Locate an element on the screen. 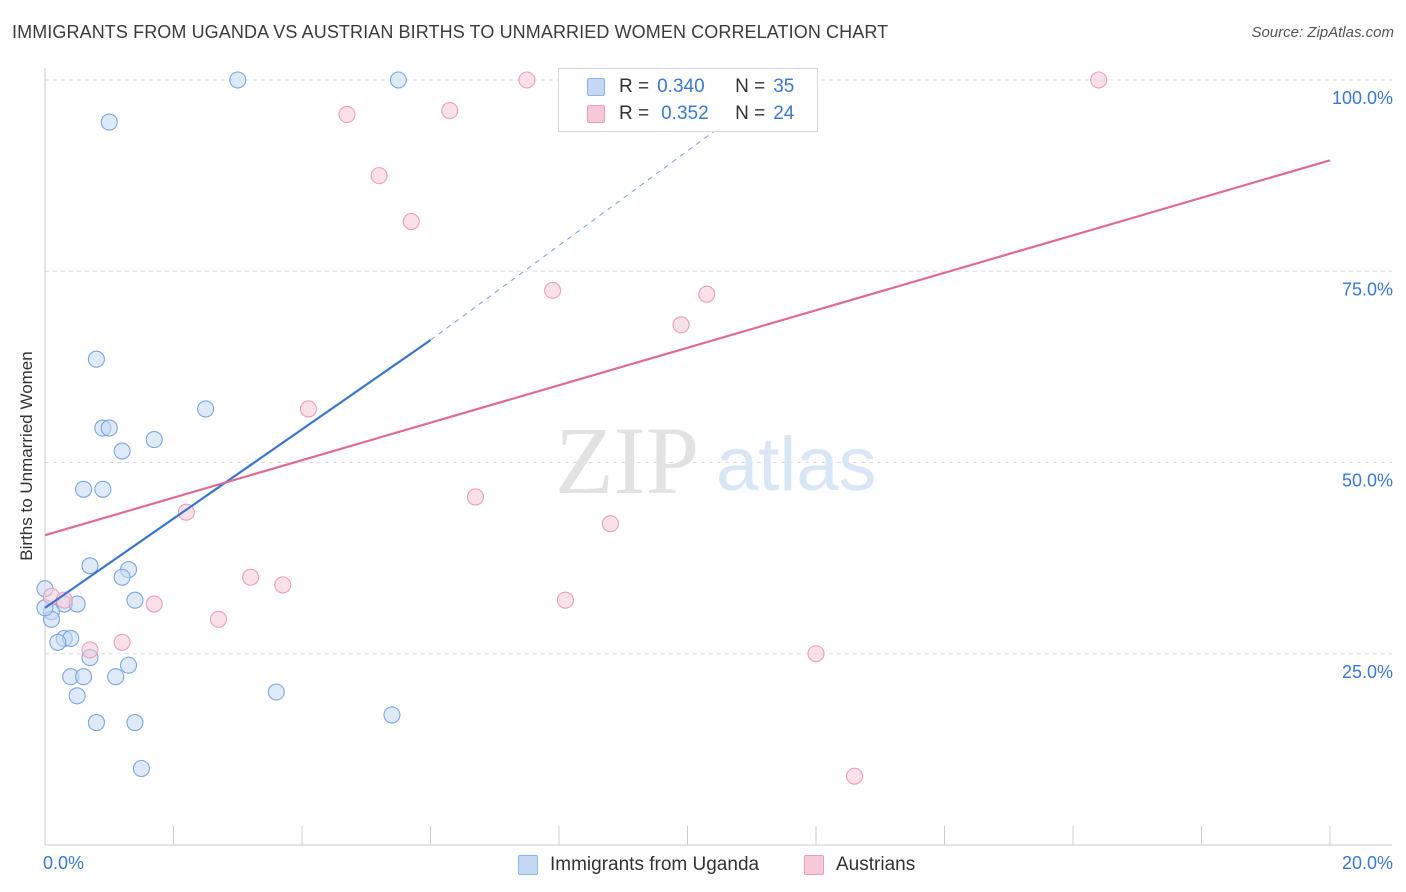  series-label-austrians: Austrians is located at coordinates (876, 864).